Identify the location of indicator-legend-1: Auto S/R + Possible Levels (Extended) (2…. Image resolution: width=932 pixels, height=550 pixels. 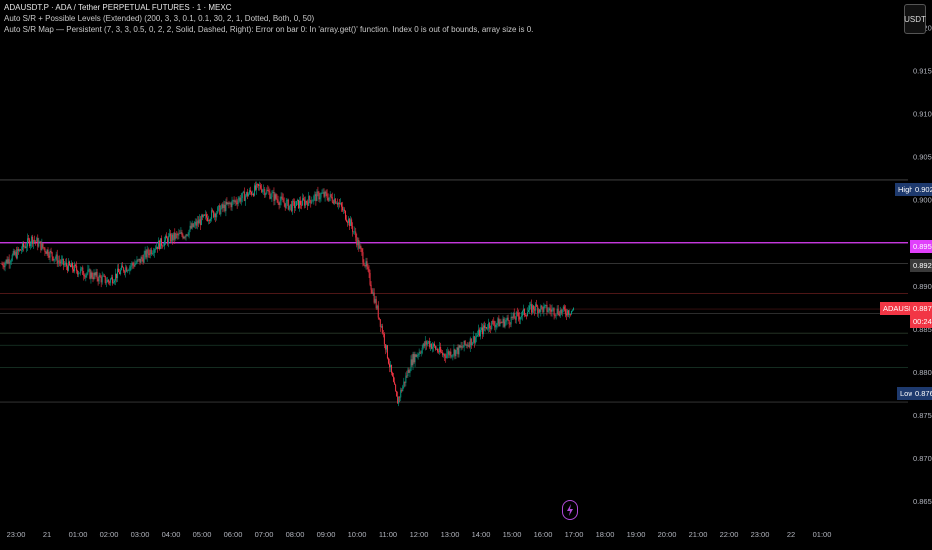
(159, 18).